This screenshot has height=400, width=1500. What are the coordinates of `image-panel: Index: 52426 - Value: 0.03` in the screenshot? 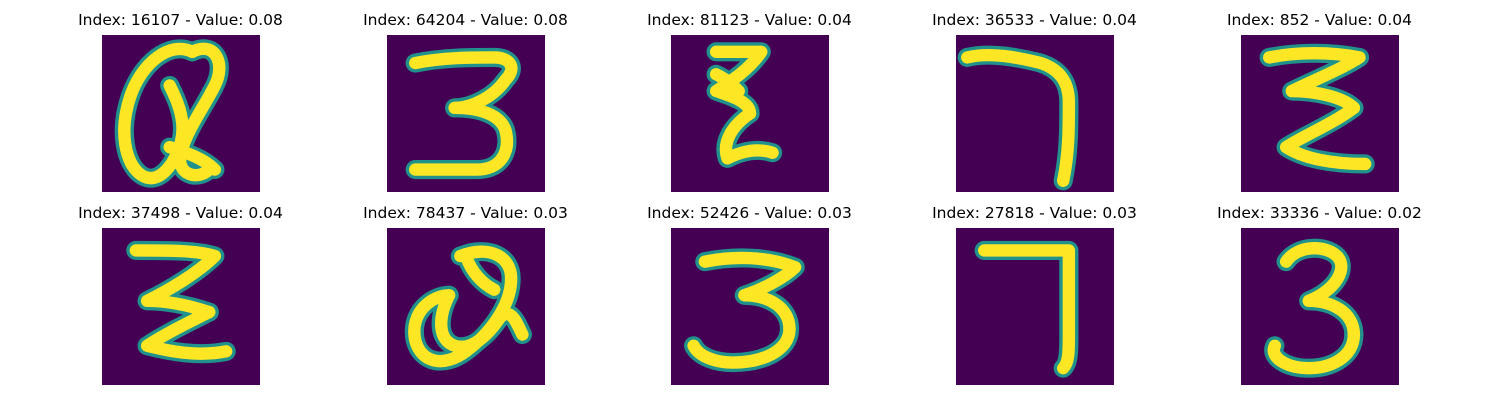 It's located at (749, 289).